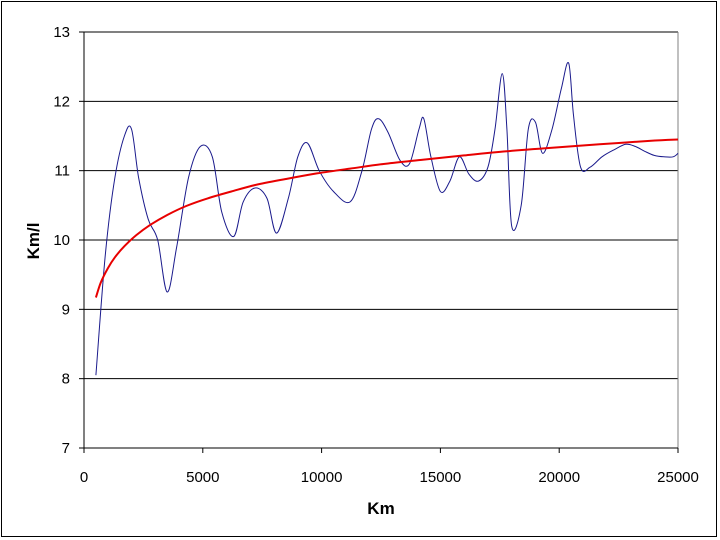 This screenshot has height=540, width=720. What do you see at coordinates (678, 477) in the screenshot?
I see `x-tick-label: 25000` at bounding box center [678, 477].